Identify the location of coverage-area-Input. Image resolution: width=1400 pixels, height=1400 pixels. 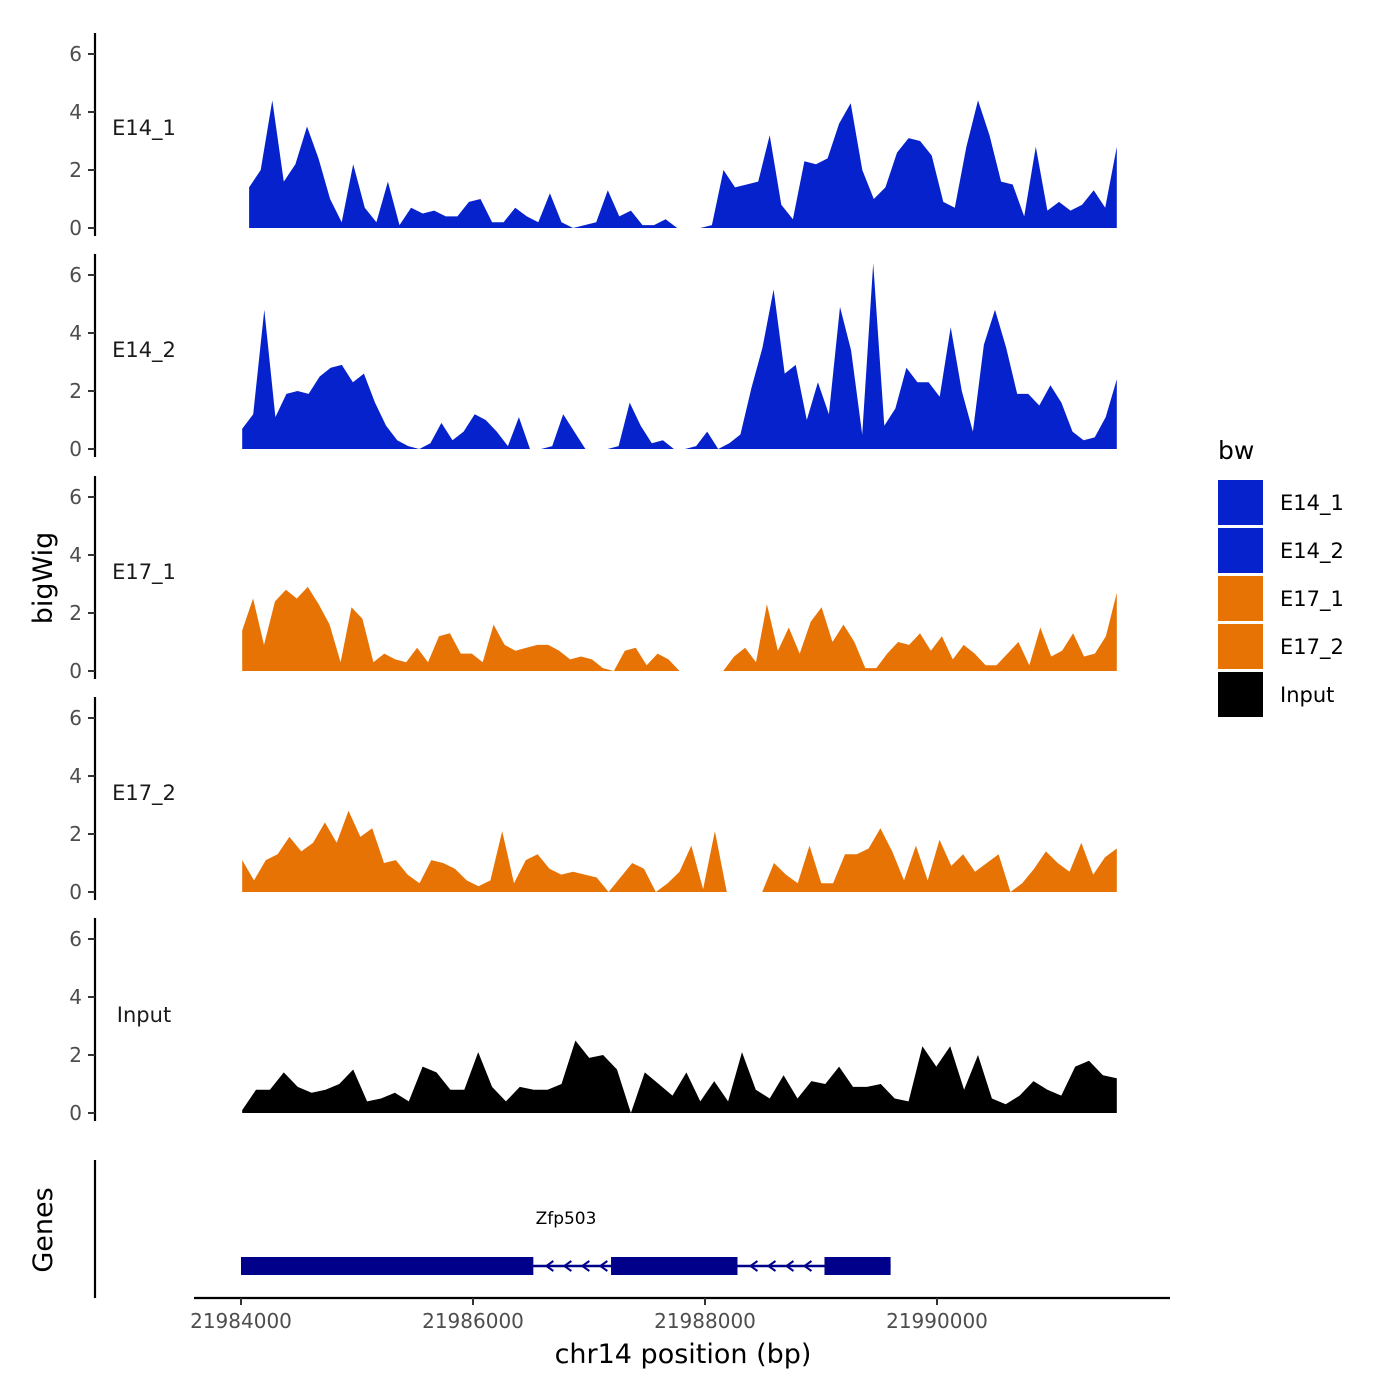
(679, 1076).